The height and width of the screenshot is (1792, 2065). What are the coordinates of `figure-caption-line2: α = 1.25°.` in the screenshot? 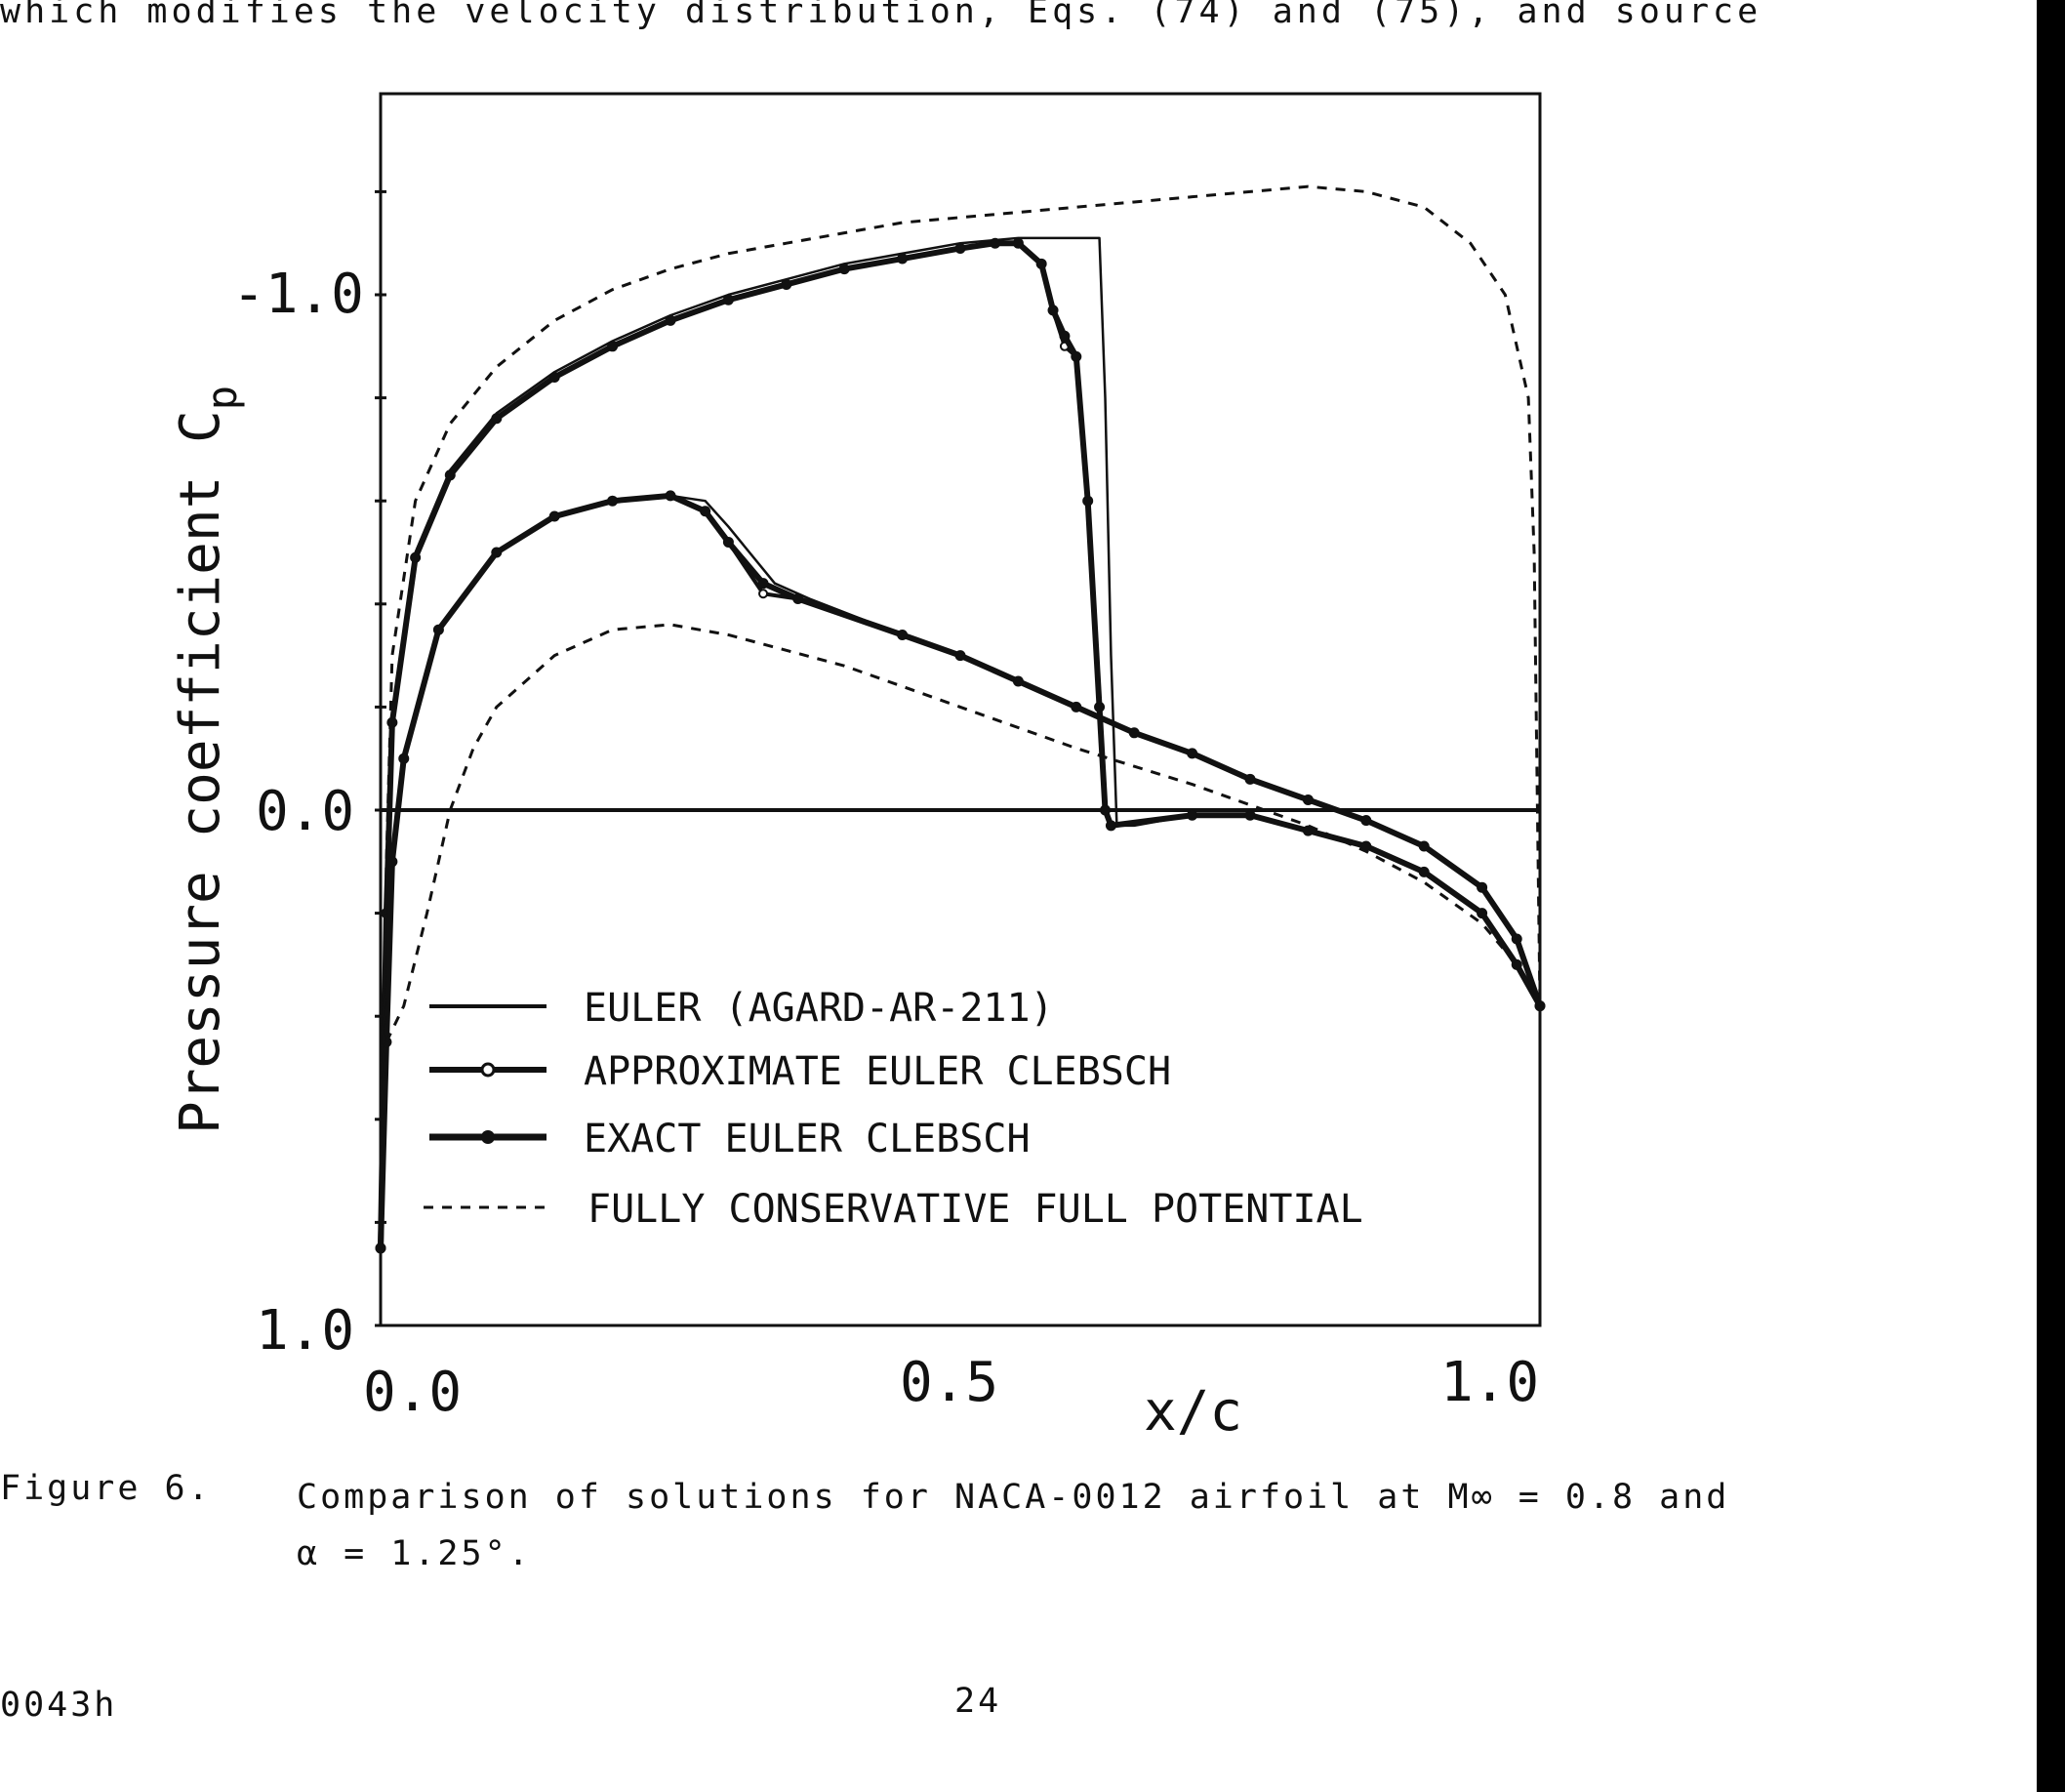 It's located at (415, 1553).